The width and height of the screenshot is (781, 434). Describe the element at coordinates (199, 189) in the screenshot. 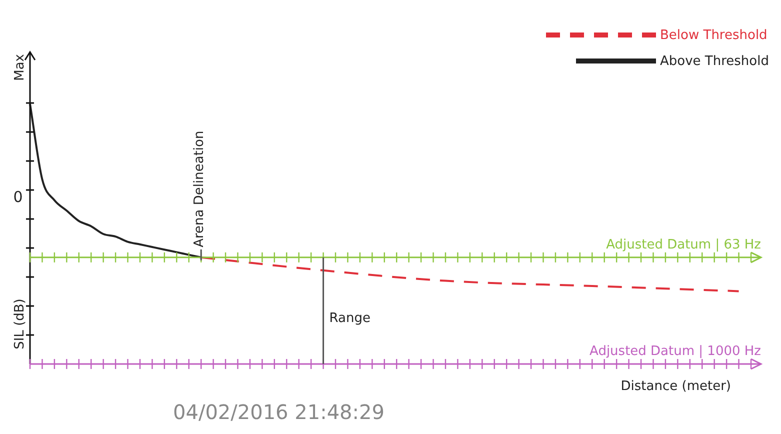

I see `annotation: Arena Delineation` at that location.